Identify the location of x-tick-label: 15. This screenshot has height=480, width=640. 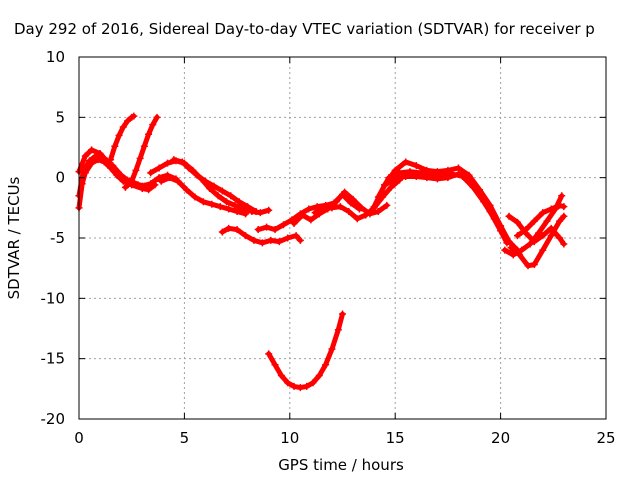
(395, 438).